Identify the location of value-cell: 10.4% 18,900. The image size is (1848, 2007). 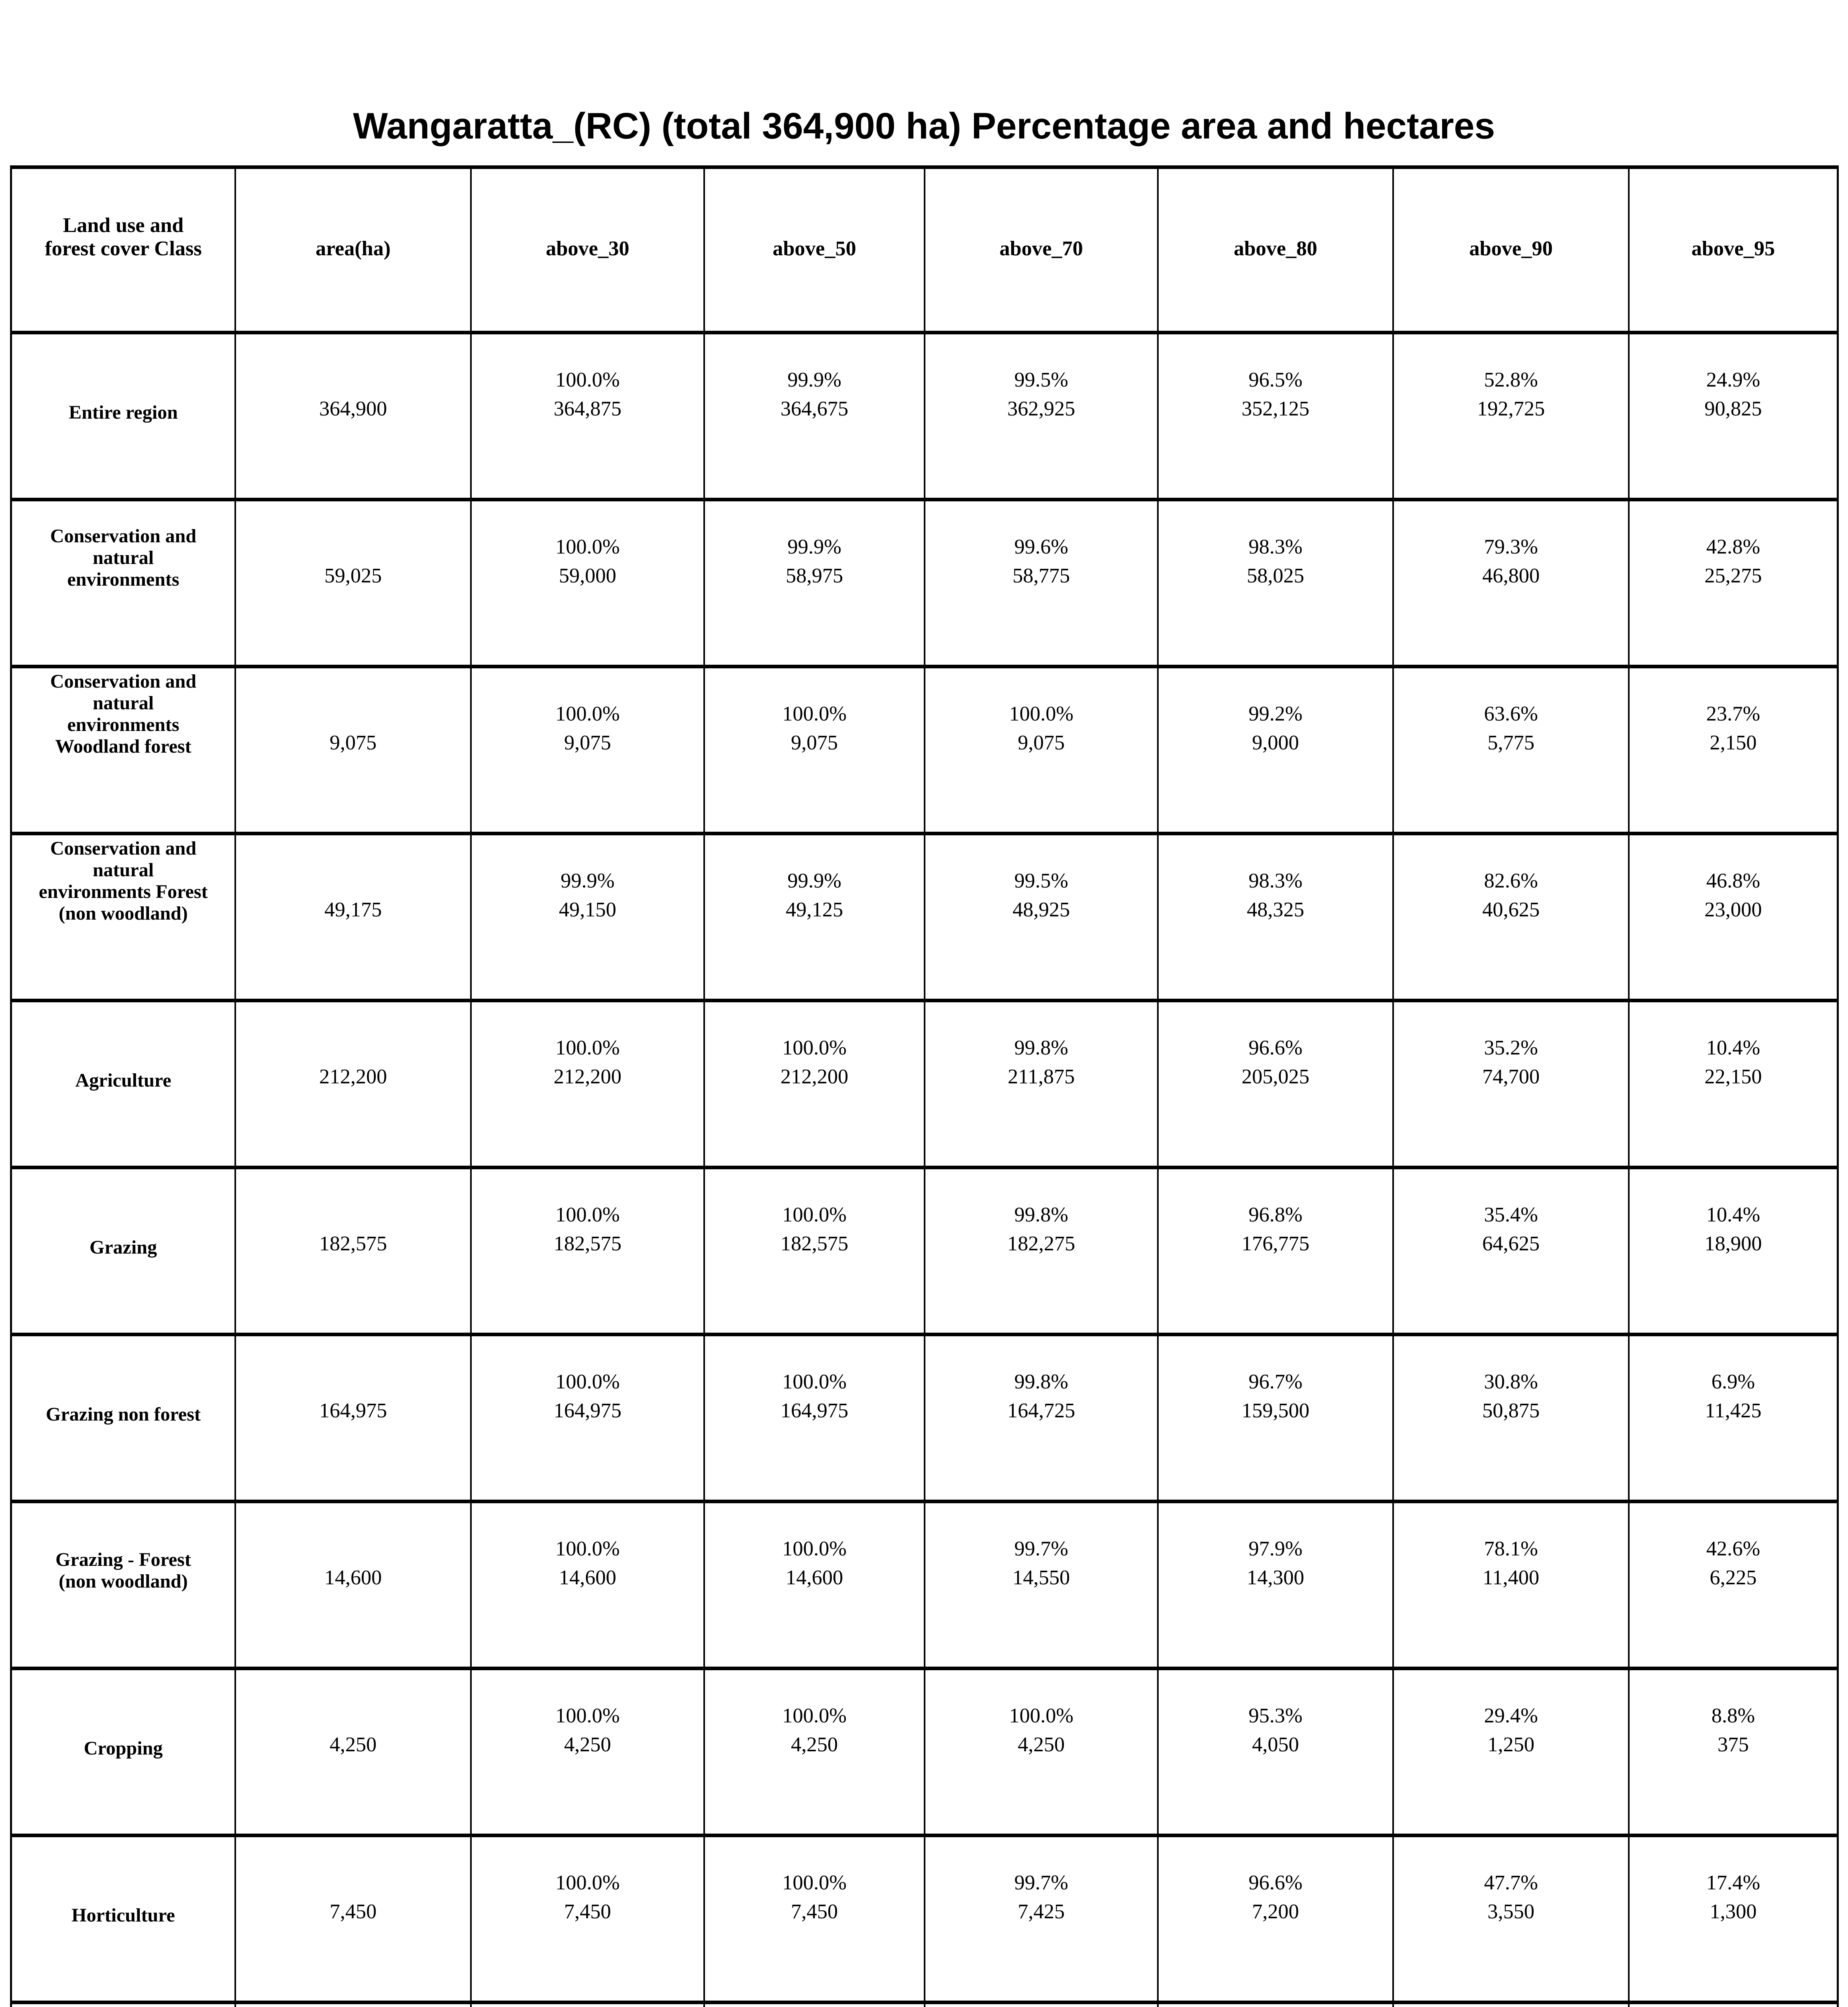
(1734, 1252).